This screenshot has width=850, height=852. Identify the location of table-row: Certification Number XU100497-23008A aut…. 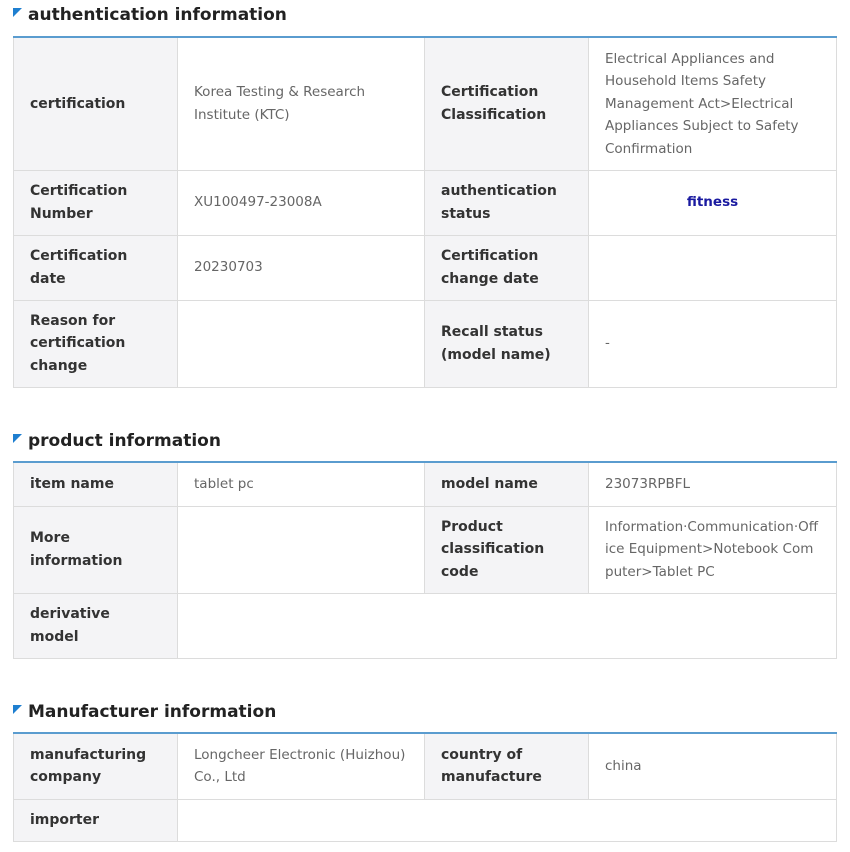
(425, 202).